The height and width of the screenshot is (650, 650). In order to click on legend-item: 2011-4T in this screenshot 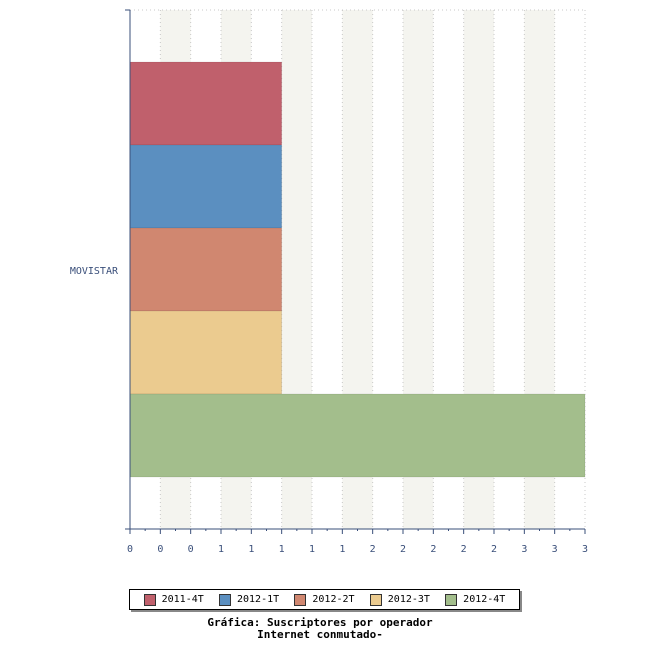, I will do `click(173, 599)`.